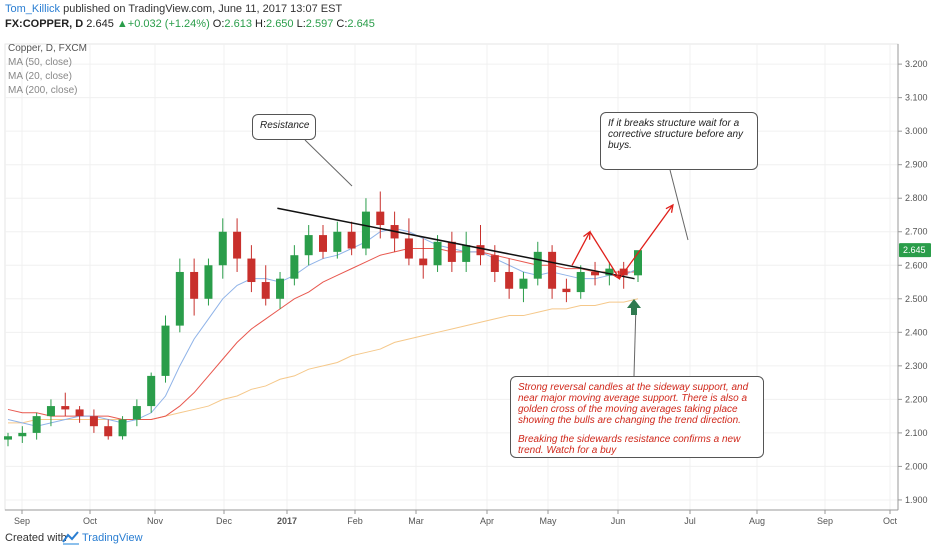 This screenshot has height=550, width=932. What do you see at coordinates (416, 521) in the screenshot?
I see `x-tick-label: Mar` at bounding box center [416, 521].